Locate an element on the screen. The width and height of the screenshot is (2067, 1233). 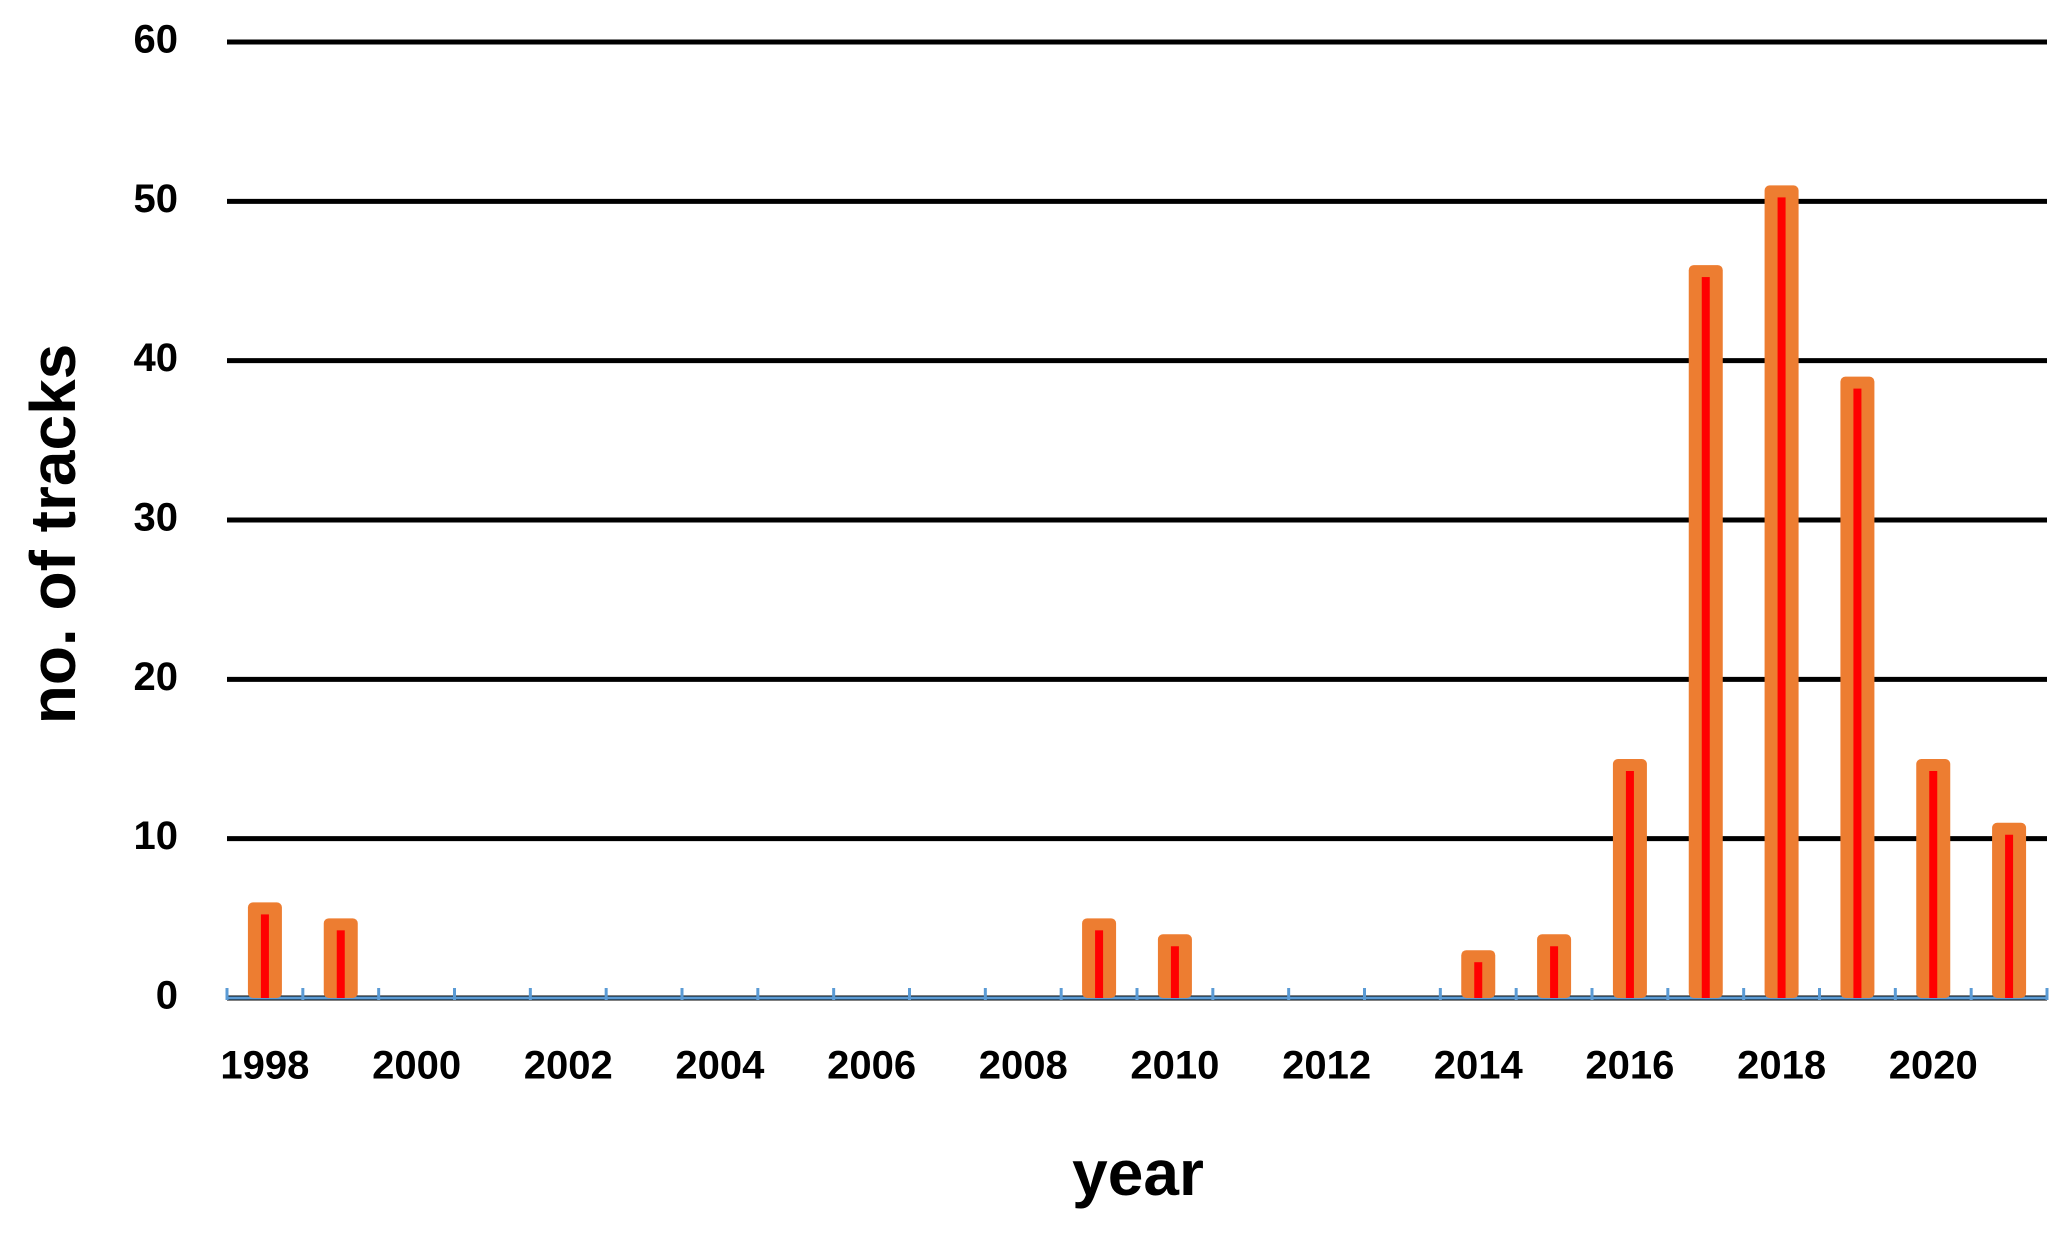
x-tick-label: 2020 is located at coordinates (1933, 1066).